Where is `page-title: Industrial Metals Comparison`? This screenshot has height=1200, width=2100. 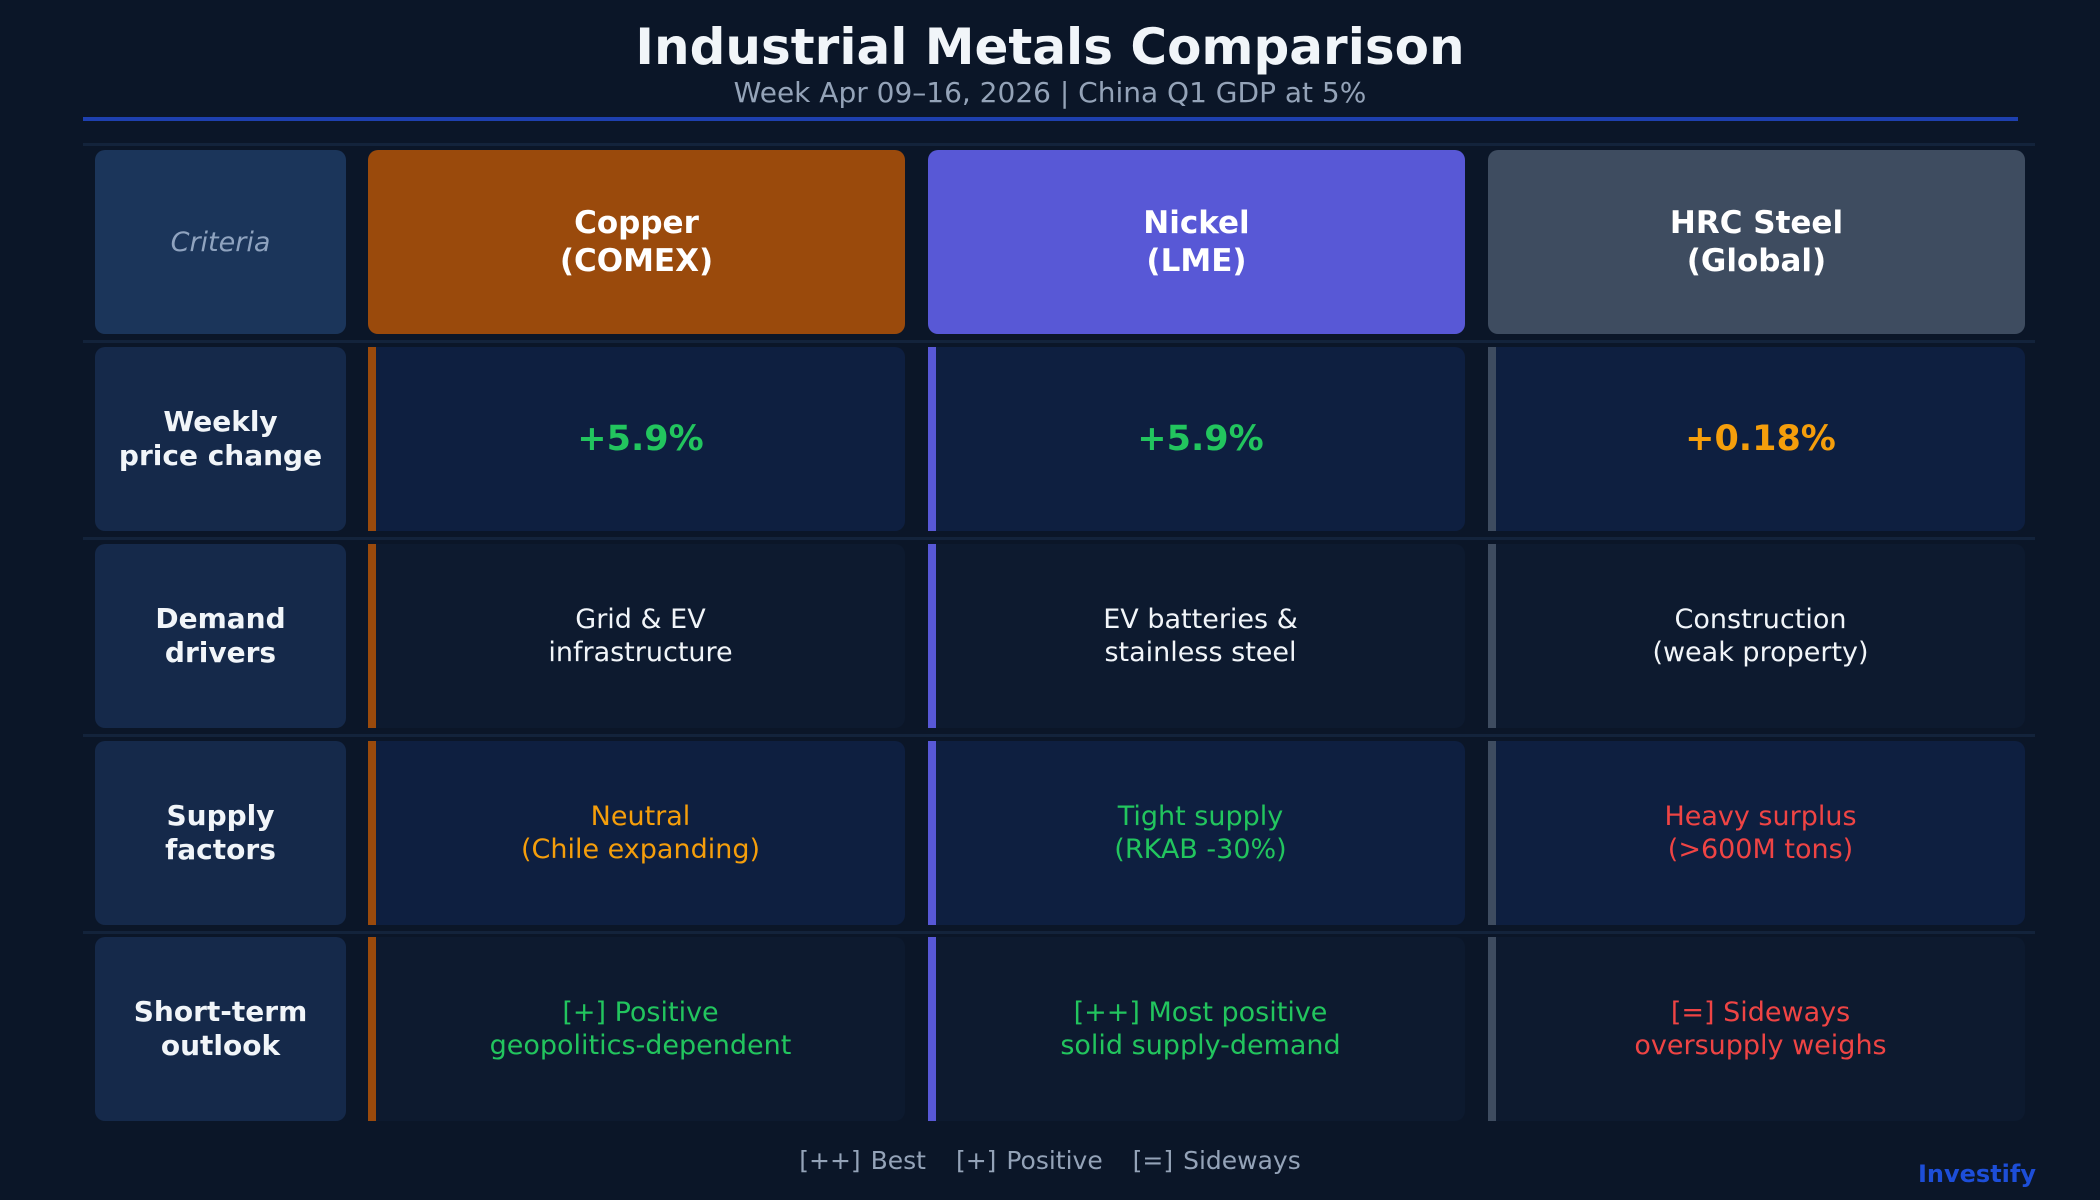
page-title: Industrial Metals Comparison is located at coordinates (1050, 47).